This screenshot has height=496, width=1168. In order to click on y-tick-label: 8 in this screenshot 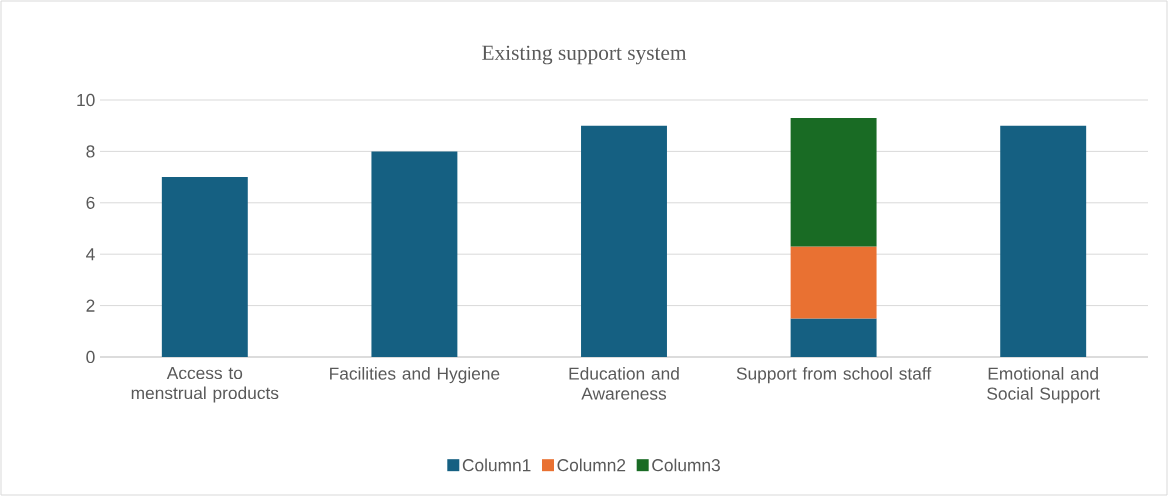, I will do `click(90, 151)`.